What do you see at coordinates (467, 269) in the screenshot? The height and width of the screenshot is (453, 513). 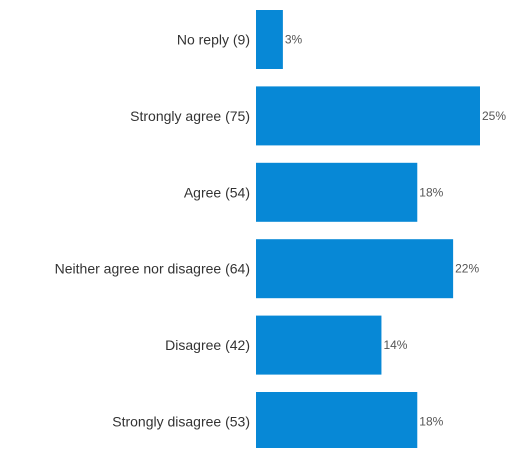 I see `value-label-3: 22%` at bounding box center [467, 269].